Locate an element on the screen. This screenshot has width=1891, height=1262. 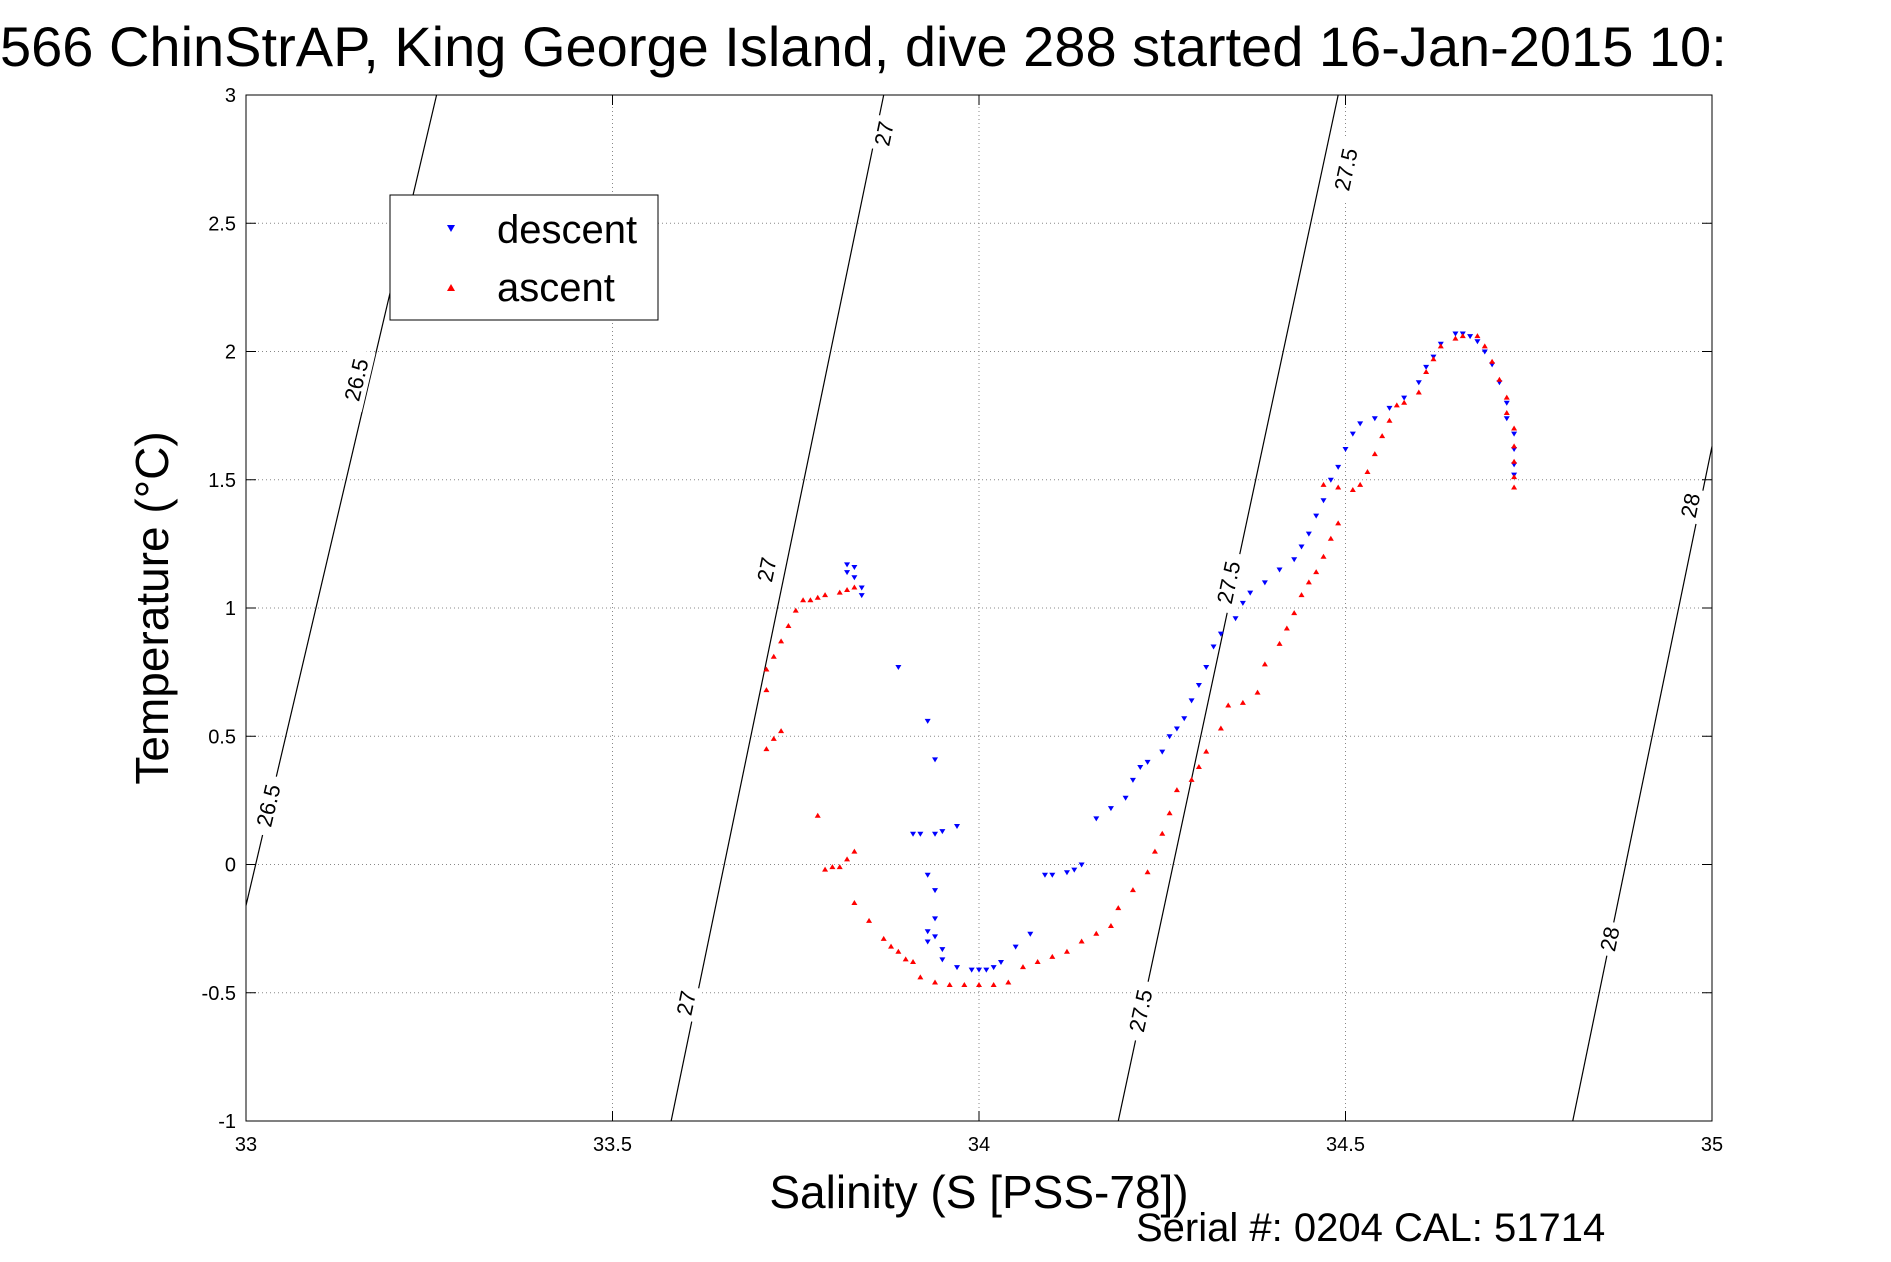
isopycnal-label-9: 28 is located at coordinates (1609, 939).